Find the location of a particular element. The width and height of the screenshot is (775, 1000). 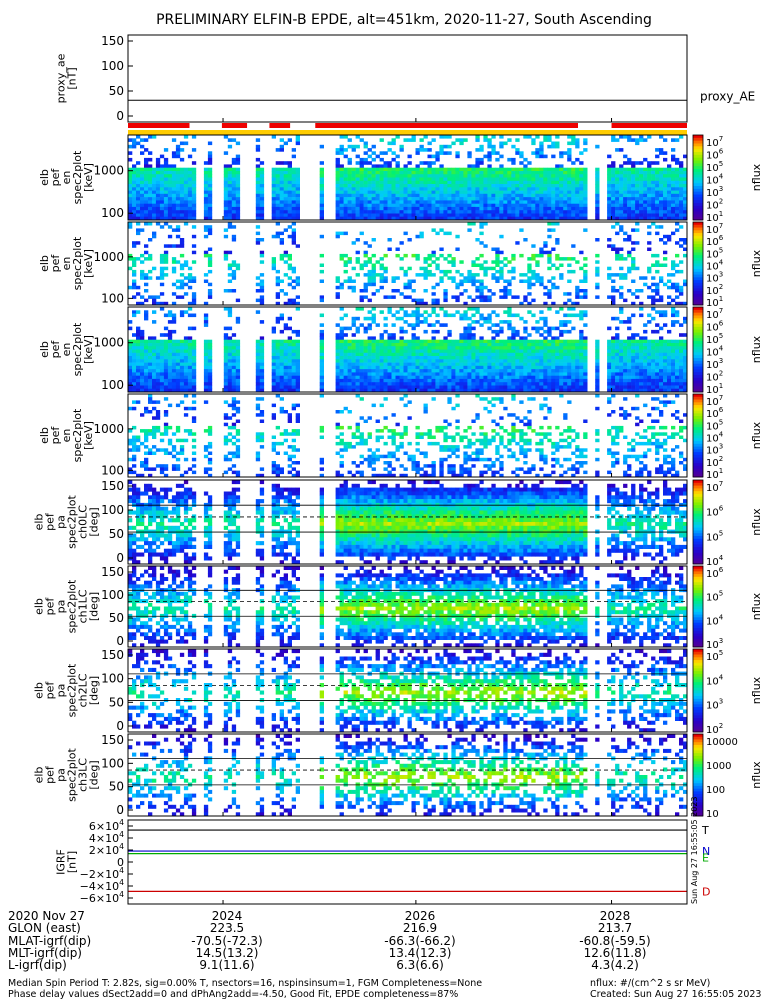

frame-en4 is located at coordinates (407, 435).